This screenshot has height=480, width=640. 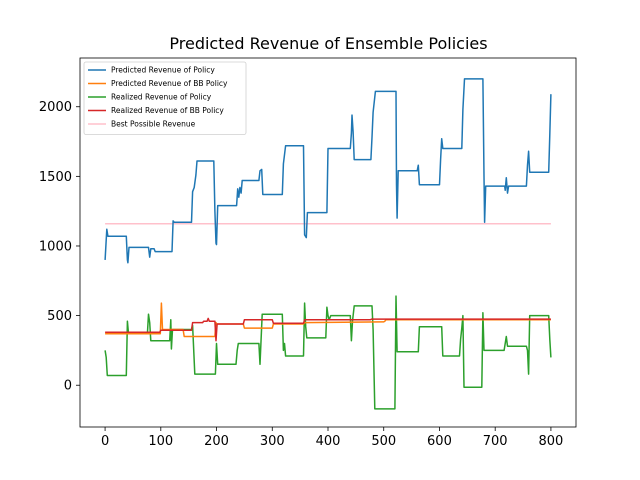 What do you see at coordinates (439, 441) in the screenshot?
I see `x-tick-label: 600` at bounding box center [439, 441].